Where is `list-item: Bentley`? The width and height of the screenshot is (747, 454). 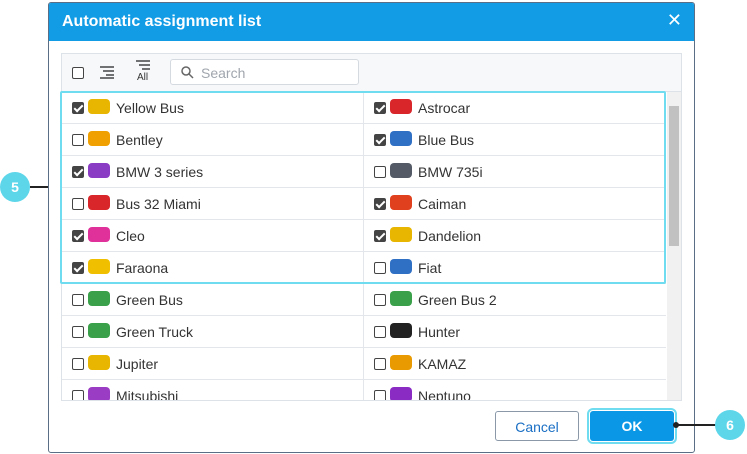
list-item: Bentley is located at coordinates (213, 140).